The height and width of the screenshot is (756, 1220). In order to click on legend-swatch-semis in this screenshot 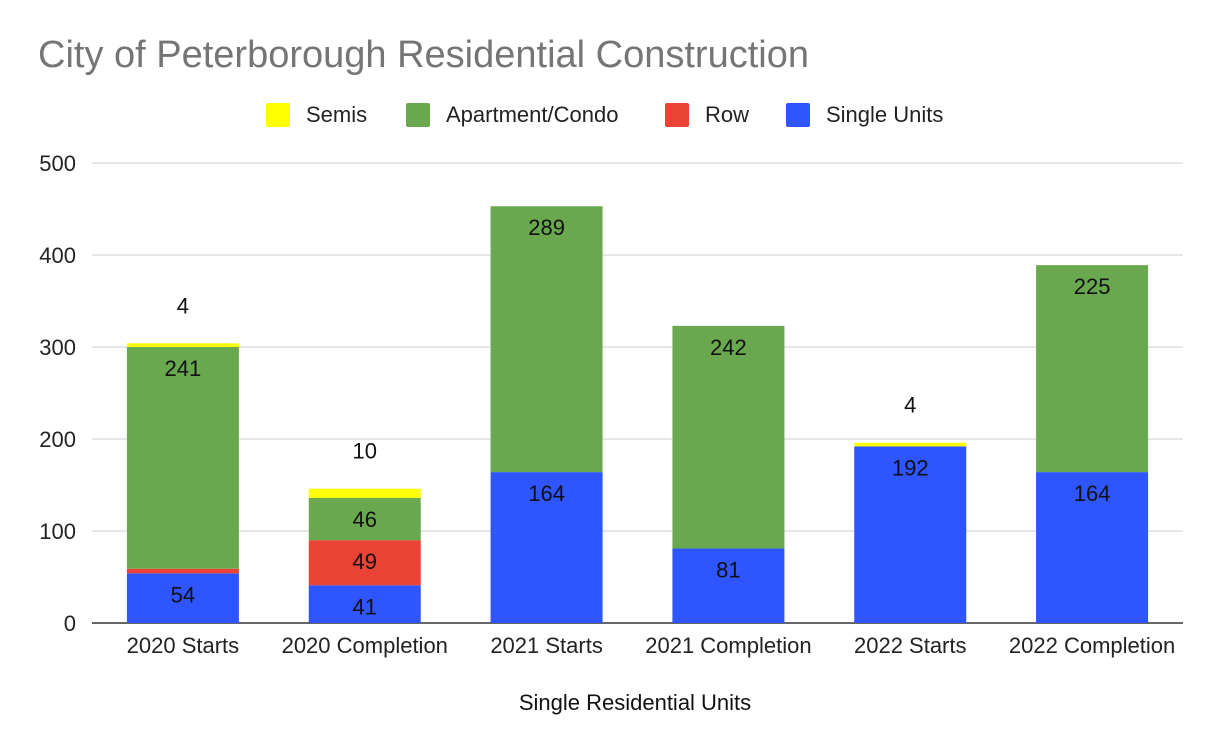, I will do `click(278, 115)`.